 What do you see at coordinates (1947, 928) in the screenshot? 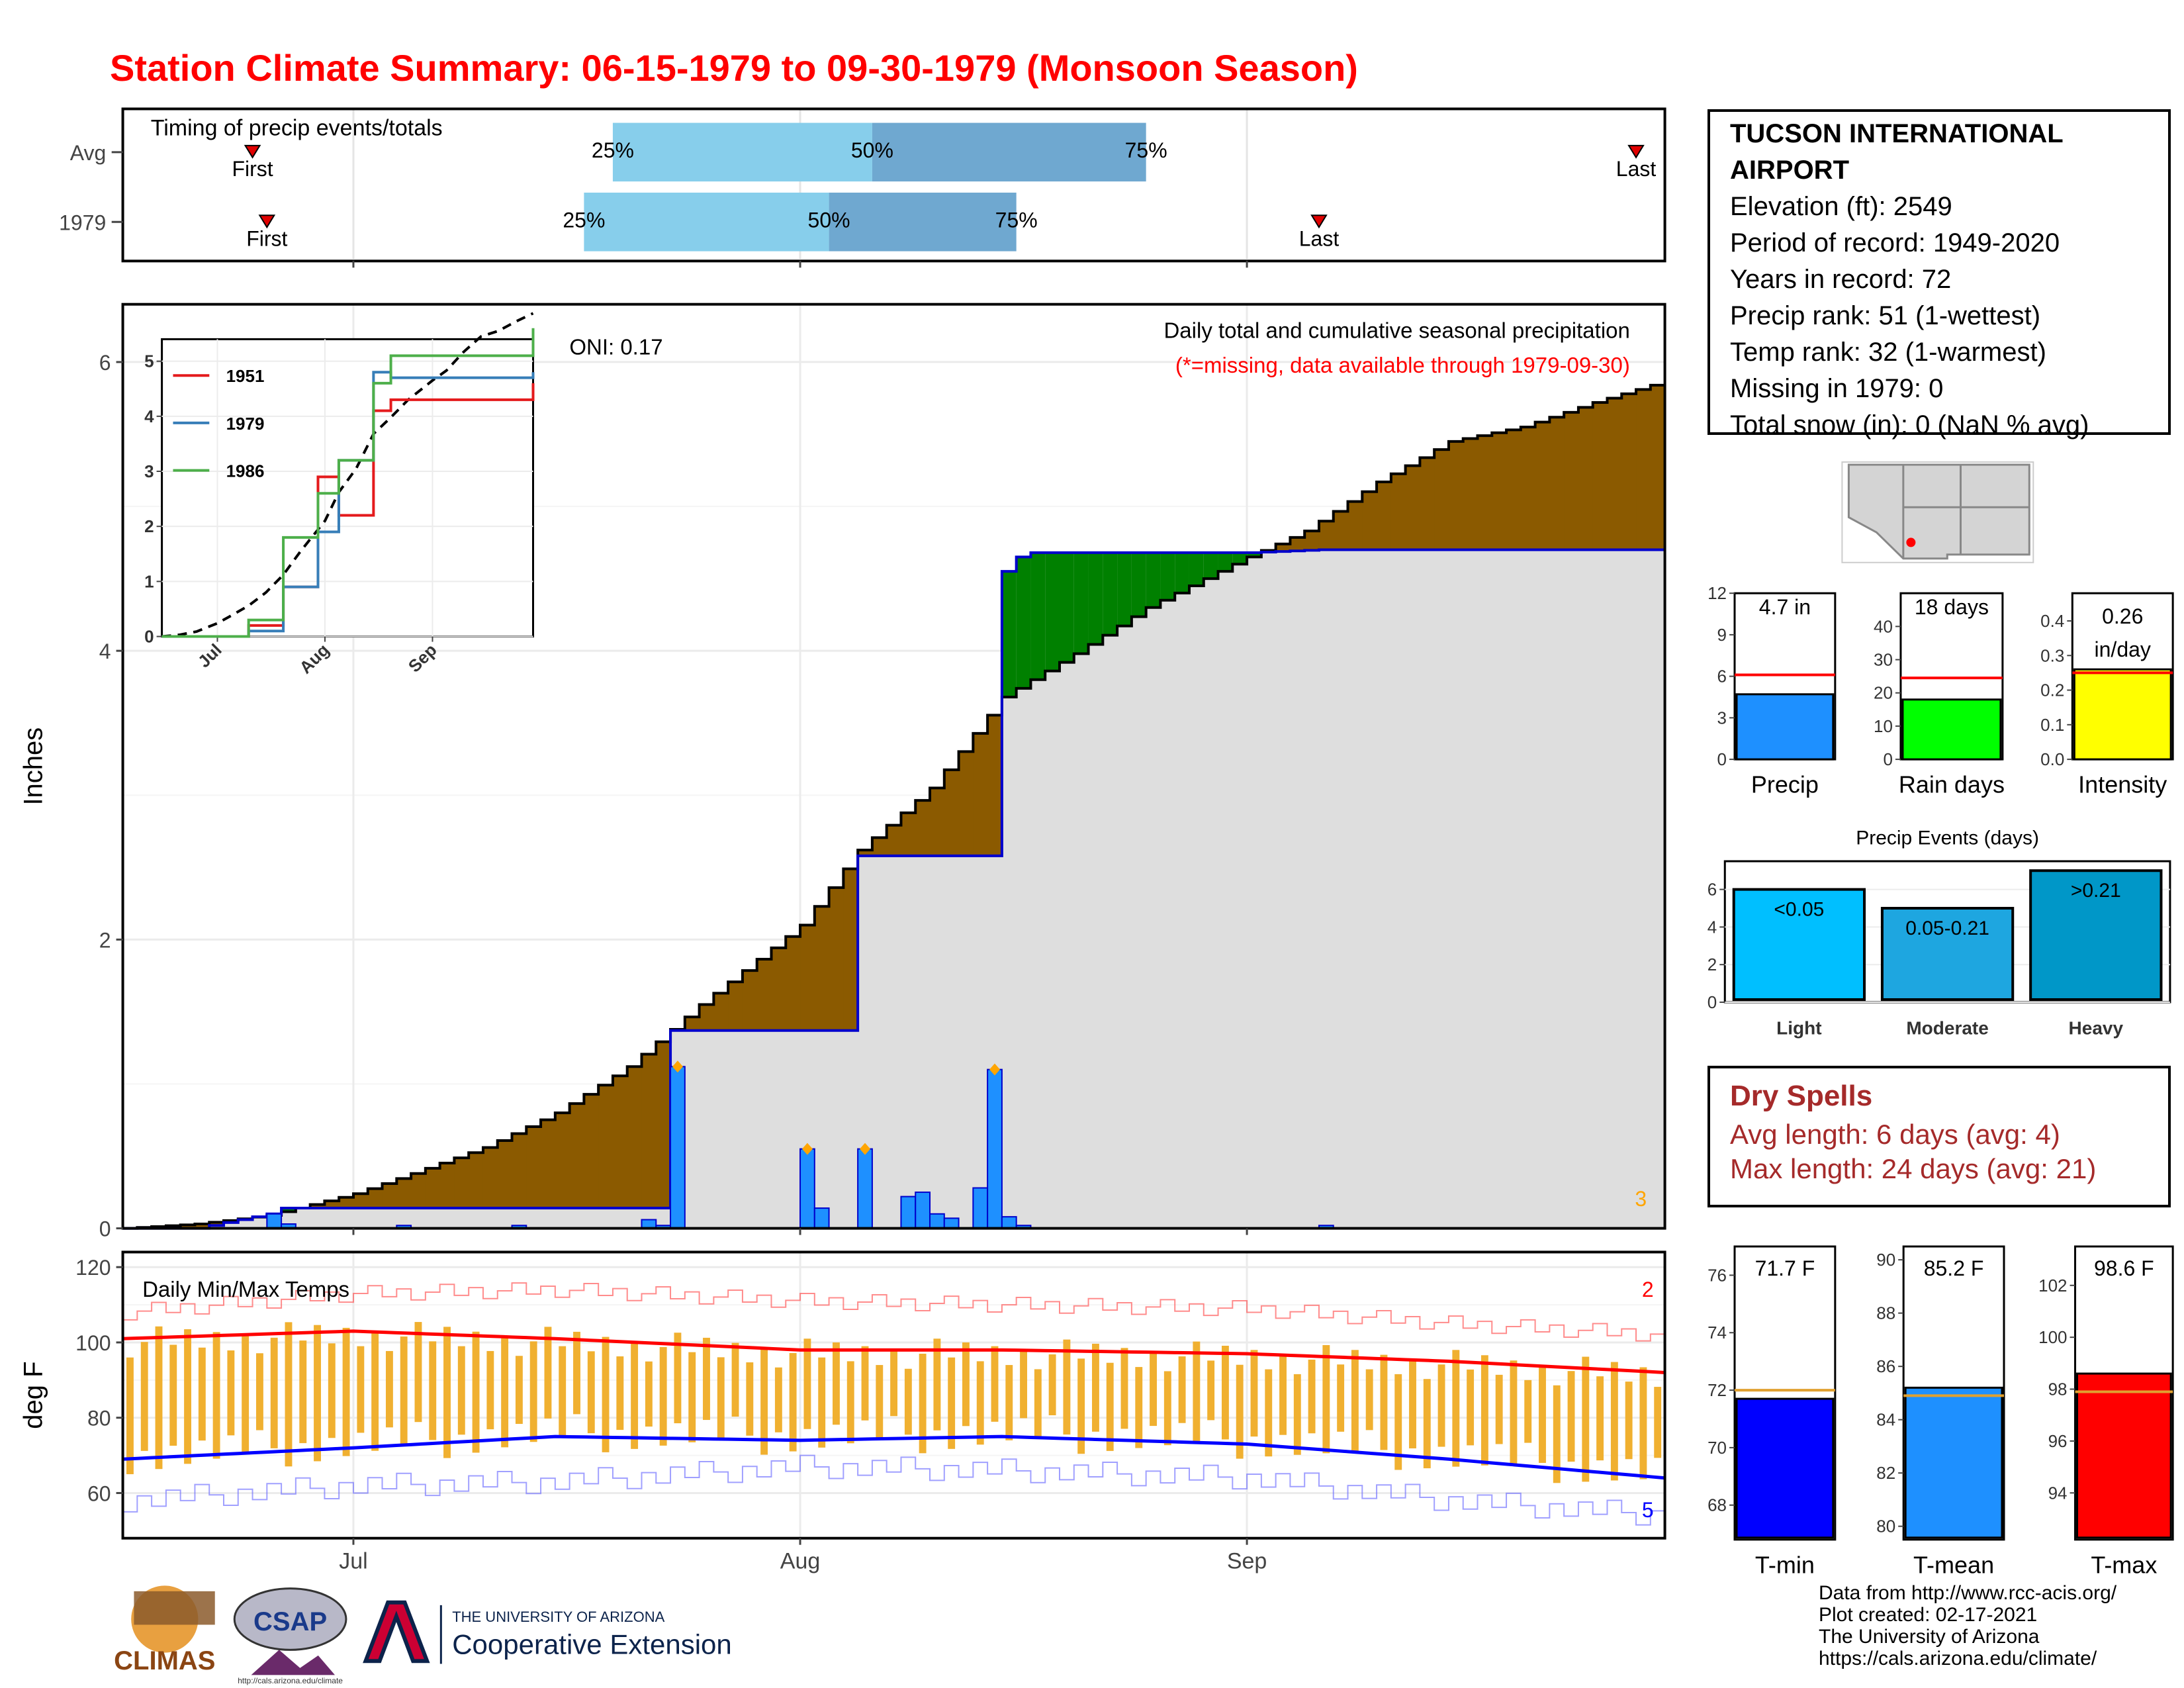
I see `events-bar-label: 0.05-0.21` at bounding box center [1947, 928].